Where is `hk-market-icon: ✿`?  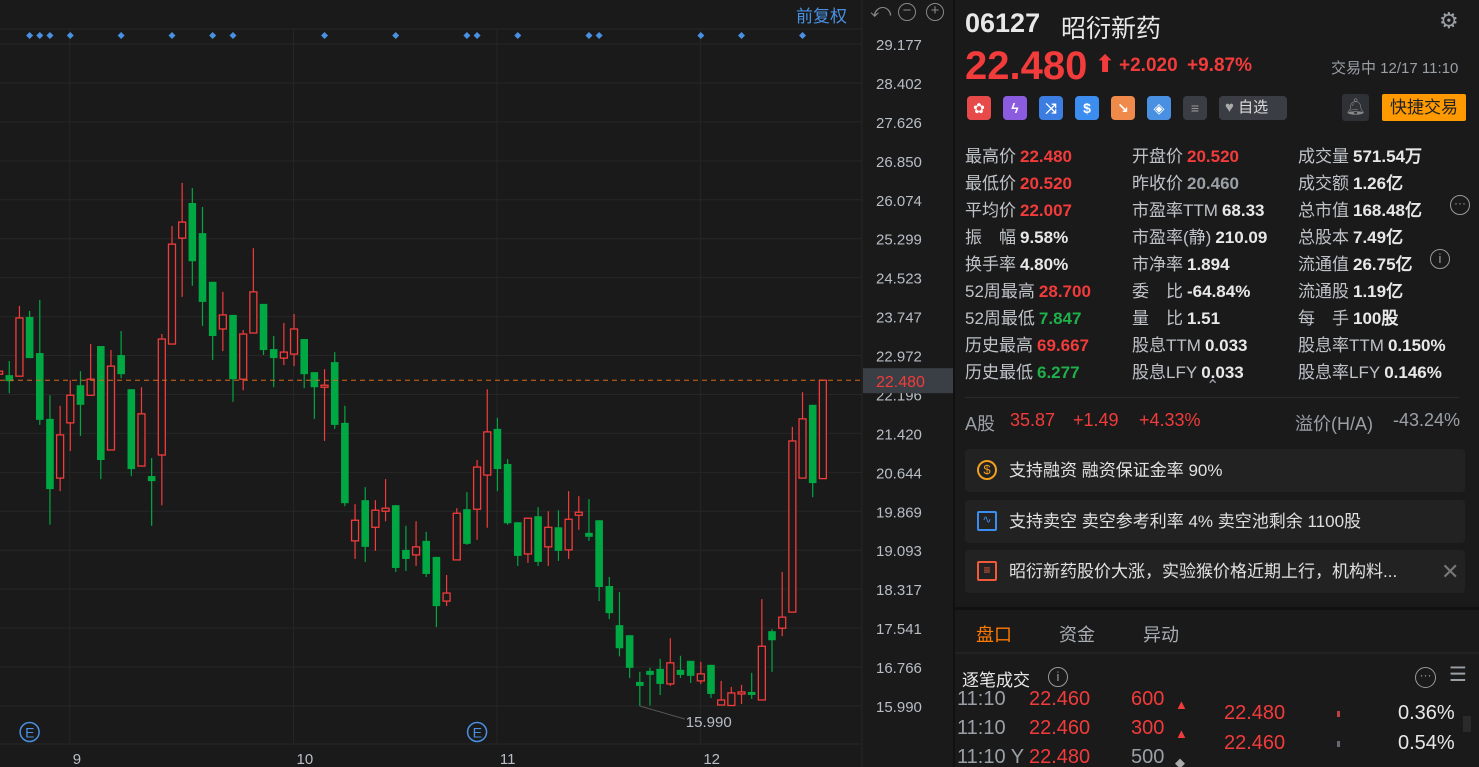
hk-market-icon: ✿ is located at coordinates (979, 108).